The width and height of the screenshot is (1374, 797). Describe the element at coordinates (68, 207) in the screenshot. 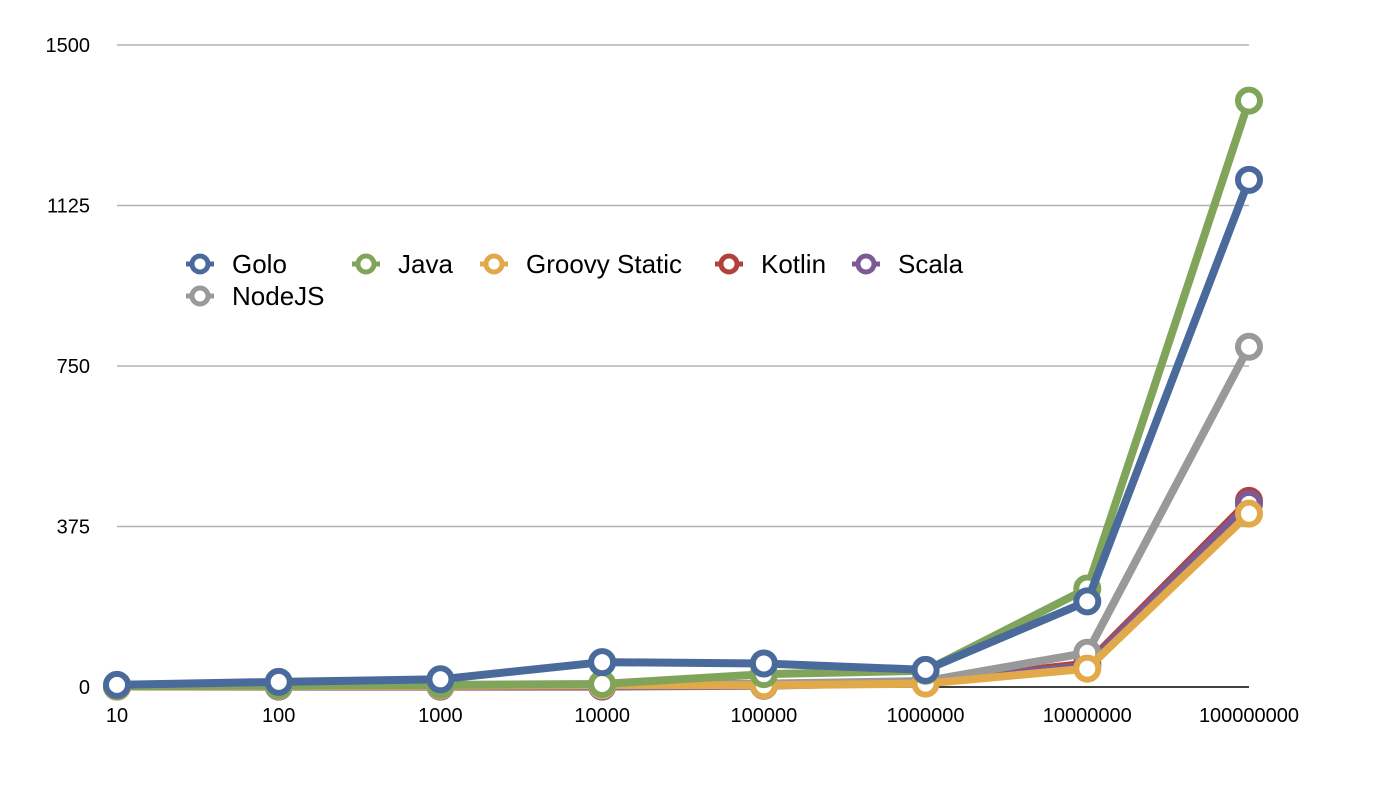

I see `y-tick-label: 1125` at that location.